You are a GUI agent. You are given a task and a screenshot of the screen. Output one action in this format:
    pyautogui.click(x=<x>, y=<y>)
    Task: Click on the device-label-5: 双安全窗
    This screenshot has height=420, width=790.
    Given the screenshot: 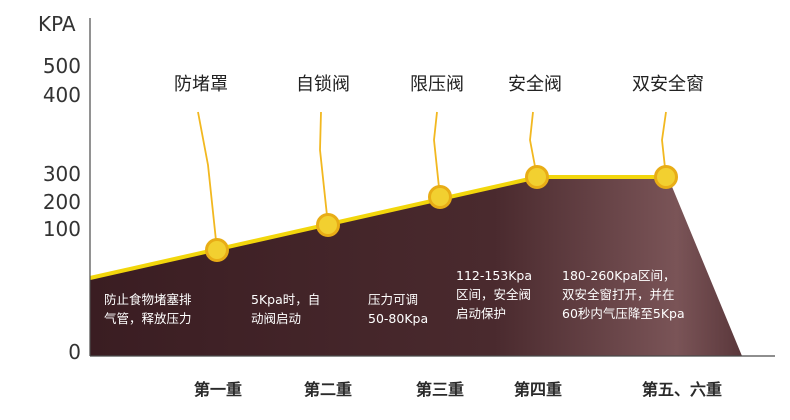 What is the action you would take?
    pyautogui.click(x=668, y=84)
    